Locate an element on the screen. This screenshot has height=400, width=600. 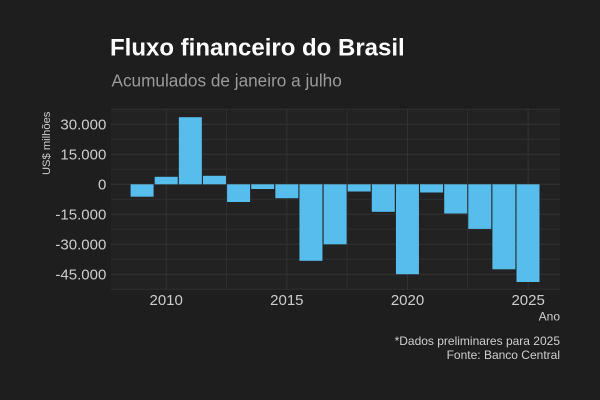
svg-text: 0 is located at coordinates (102, 185).